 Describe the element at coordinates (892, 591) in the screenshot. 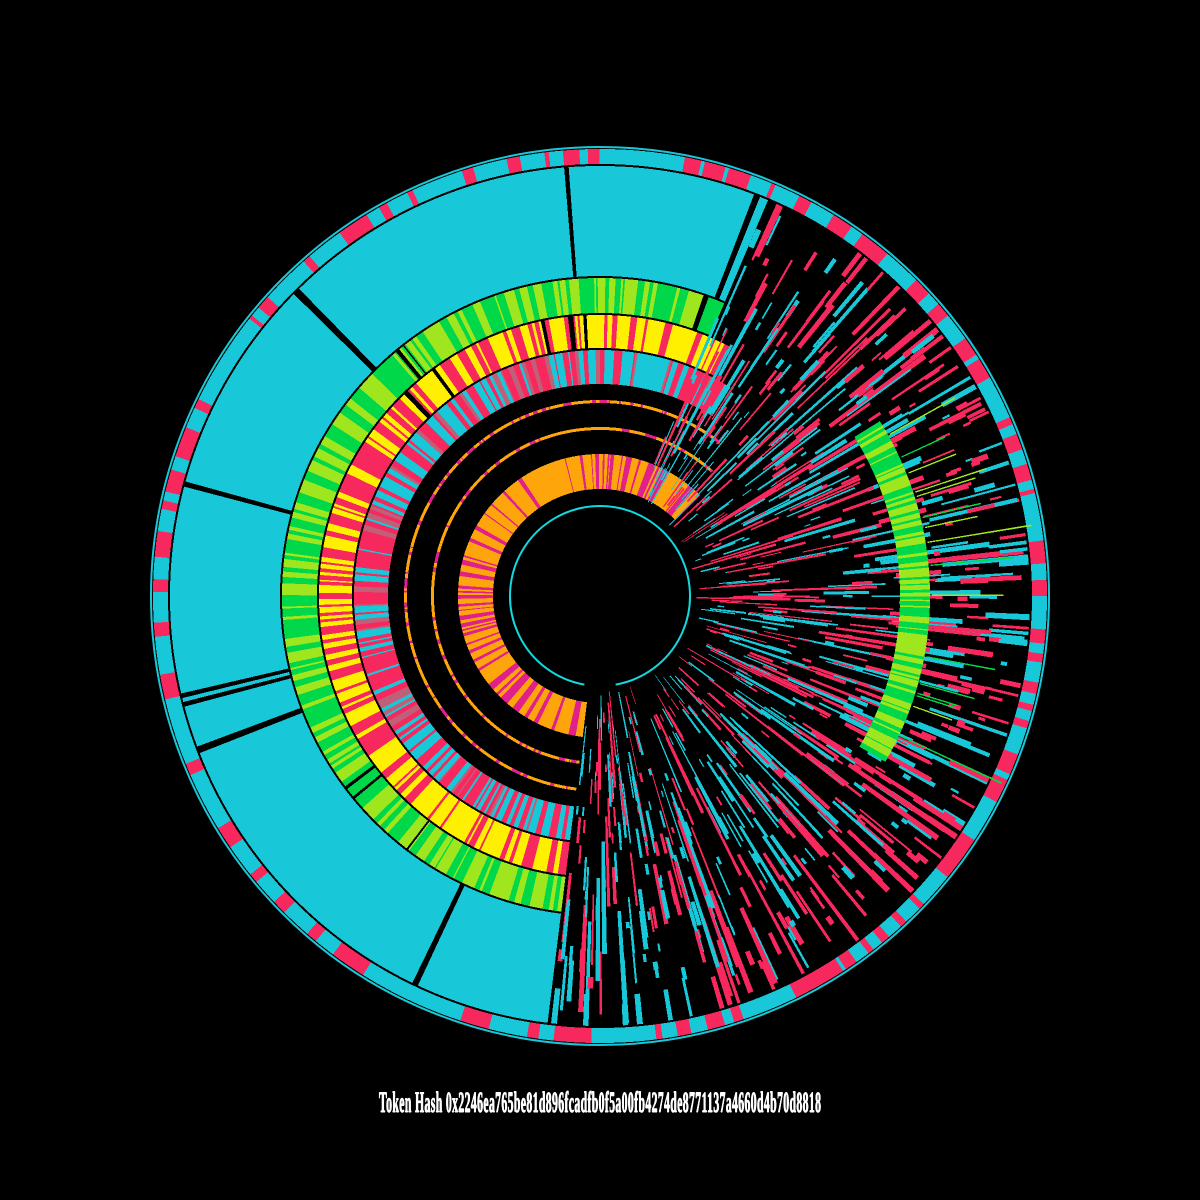

I see `green-arc-right` at that location.